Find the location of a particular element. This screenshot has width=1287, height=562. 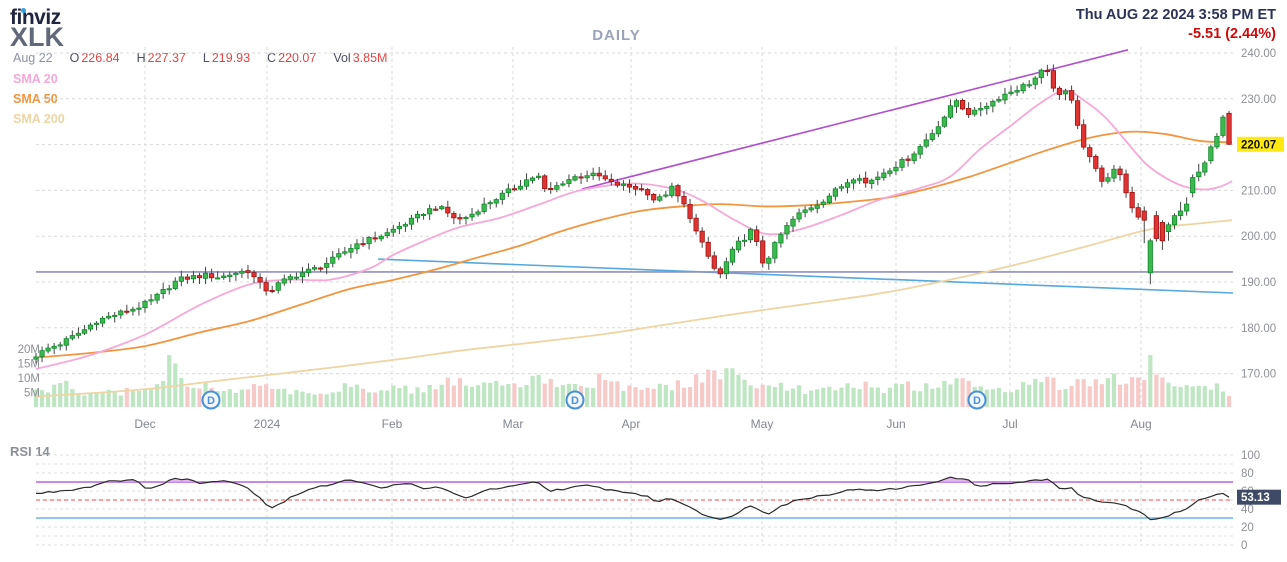

quote-low: L 219.93 is located at coordinates (226, 58).